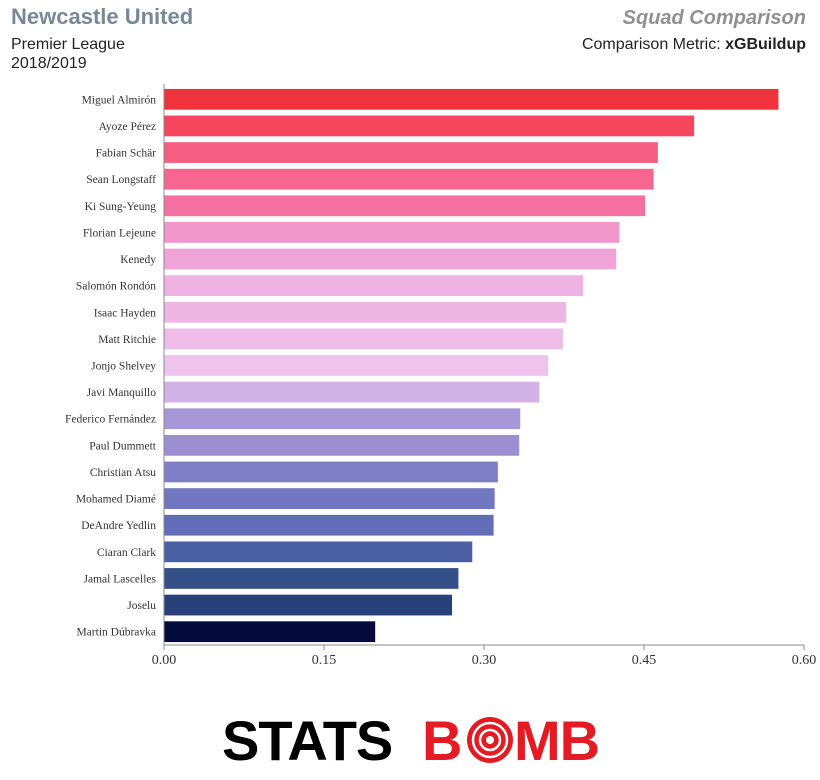 The image size is (820, 780). I want to click on competition-name: Premier League, so click(68, 44).